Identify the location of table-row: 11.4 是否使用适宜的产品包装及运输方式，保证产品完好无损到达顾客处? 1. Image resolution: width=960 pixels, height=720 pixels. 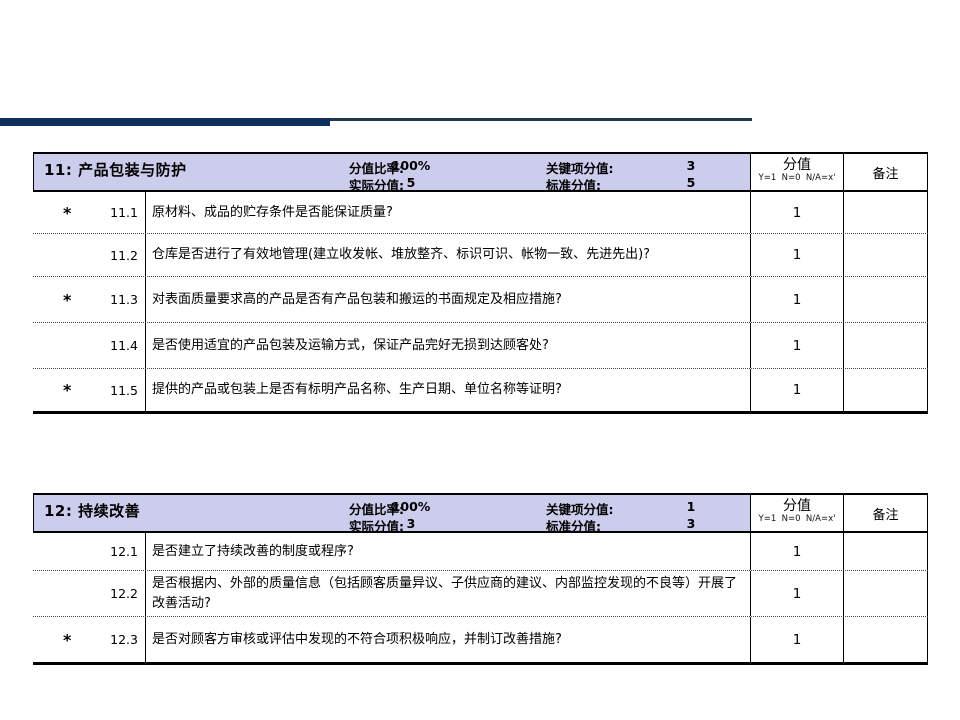
(480, 346).